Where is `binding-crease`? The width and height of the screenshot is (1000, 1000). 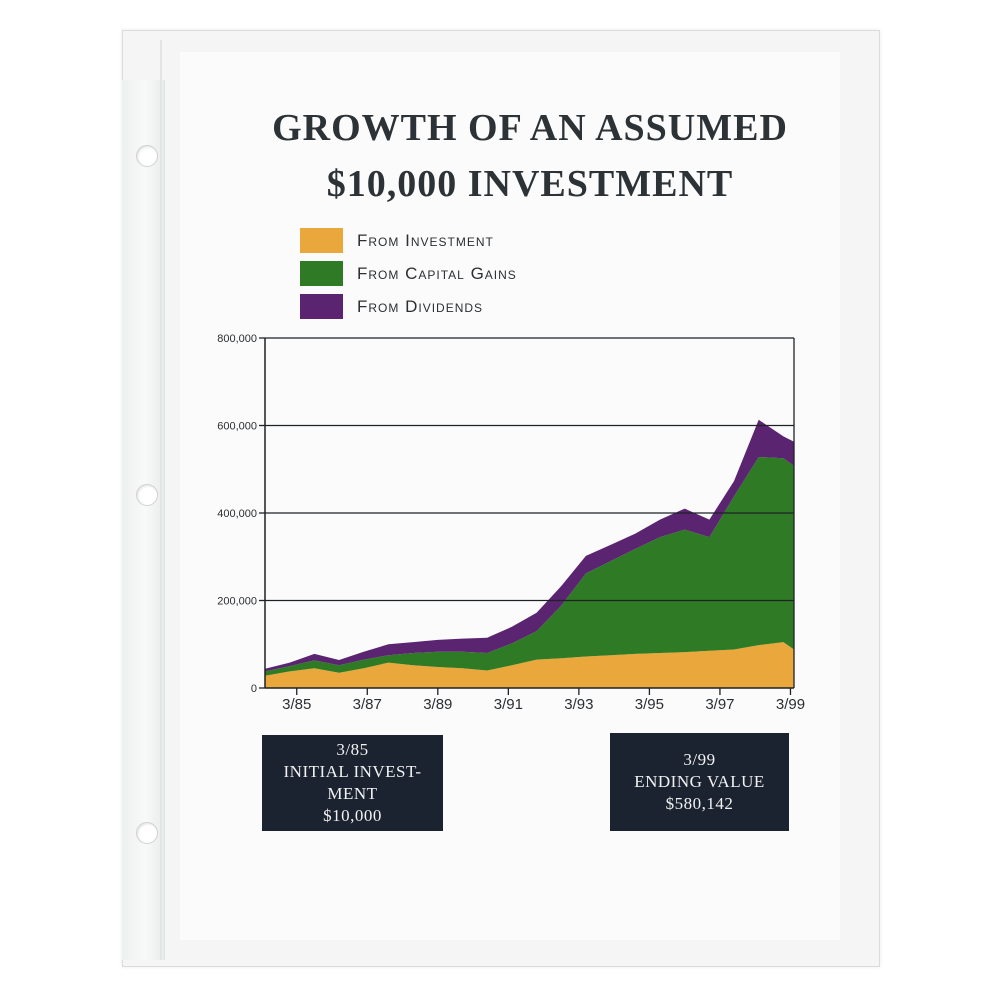
binding-crease is located at coordinates (161, 500).